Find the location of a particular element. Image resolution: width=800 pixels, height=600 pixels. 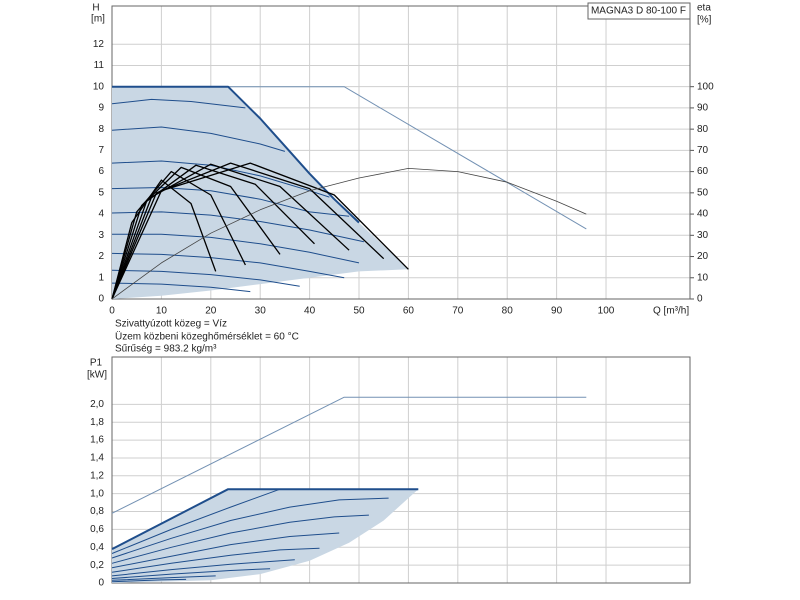

note: Szivattyúzott közeg = Víz is located at coordinates (171, 324).